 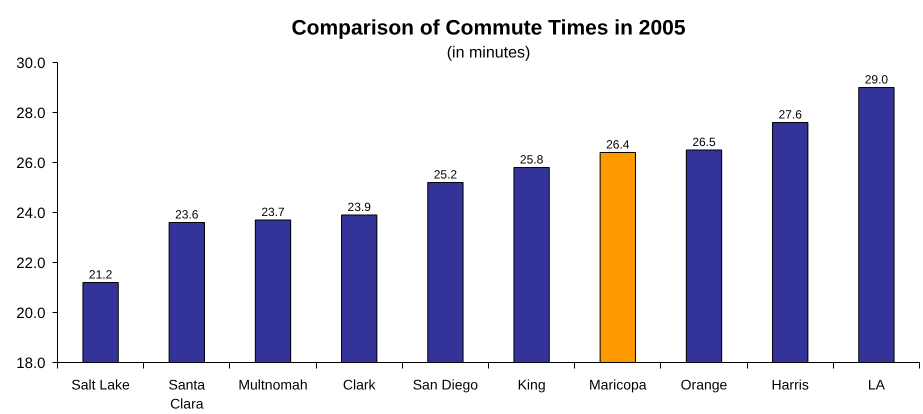 I want to click on data-label: 25.2, so click(x=446, y=175).